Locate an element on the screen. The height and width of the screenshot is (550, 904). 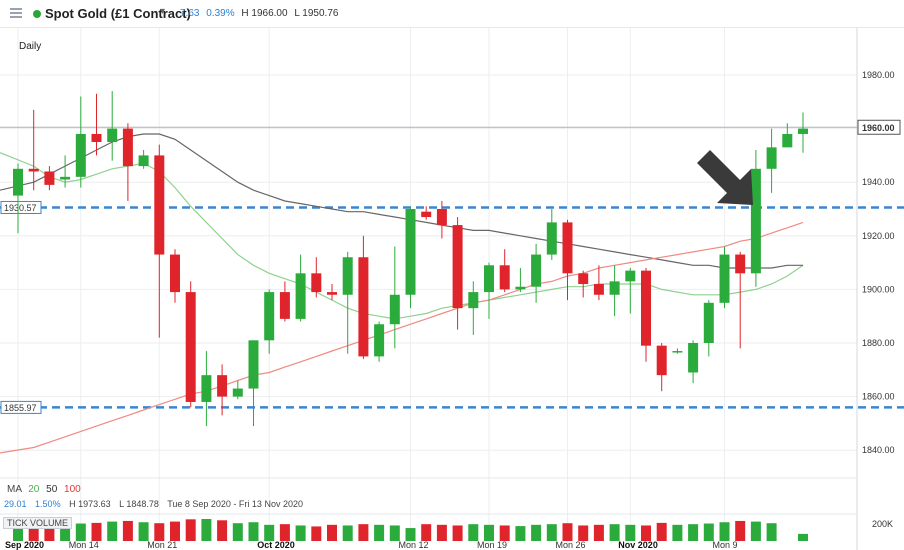
current-price-label: 1960.00 is located at coordinates (878, 128).